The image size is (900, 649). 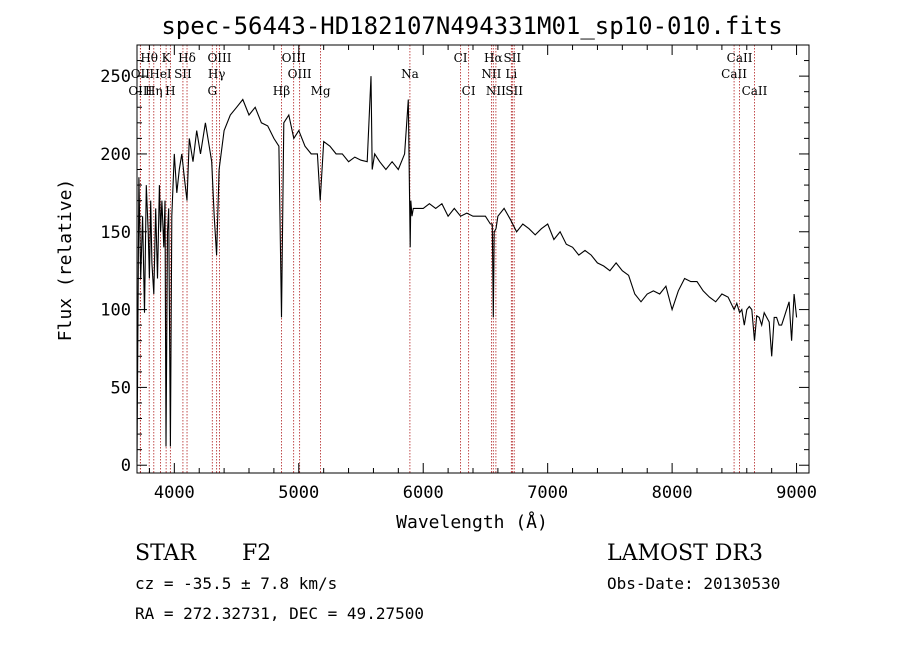 What do you see at coordinates (115, 155) in the screenshot?
I see `y-tick-label: 200` at bounding box center [115, 155].